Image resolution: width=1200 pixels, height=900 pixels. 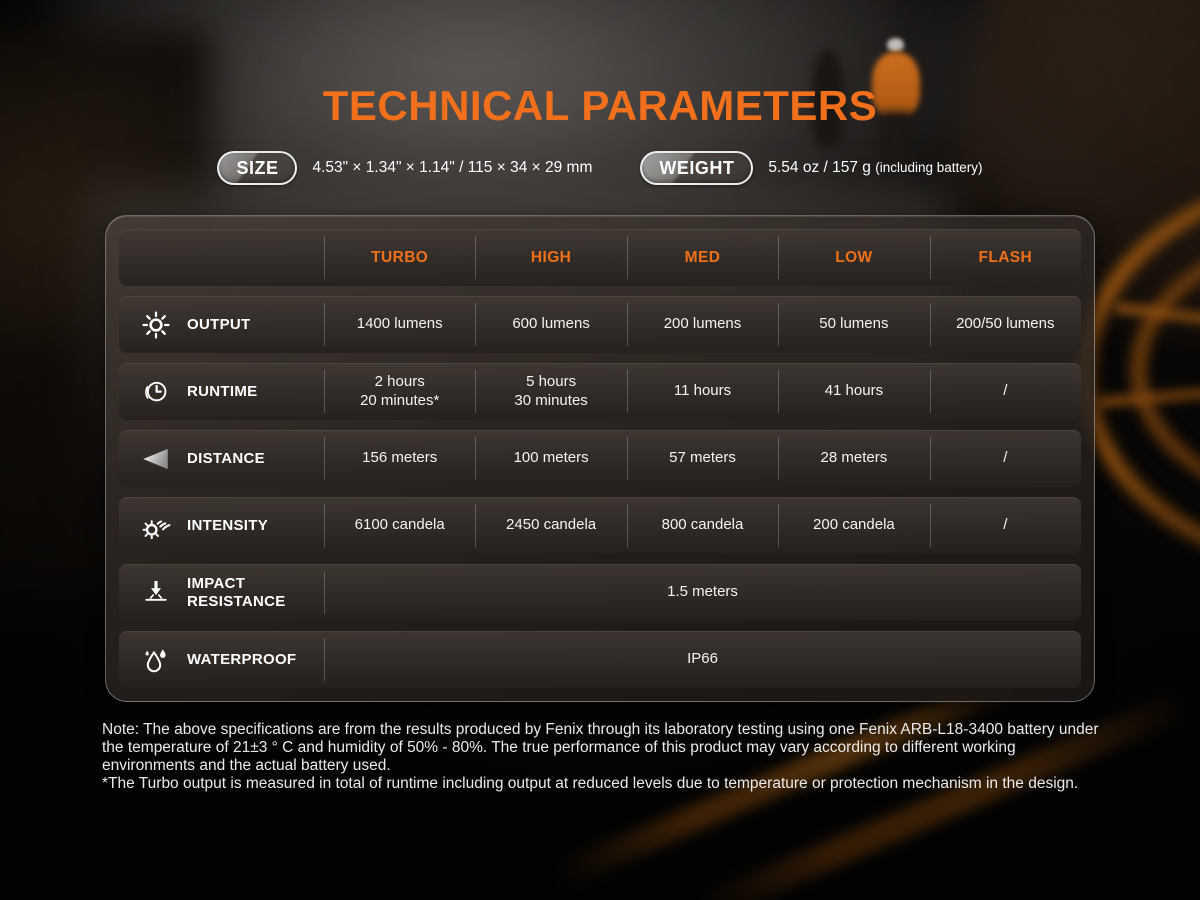 I want to click on intensity-icon, so click(x=156, y=526).